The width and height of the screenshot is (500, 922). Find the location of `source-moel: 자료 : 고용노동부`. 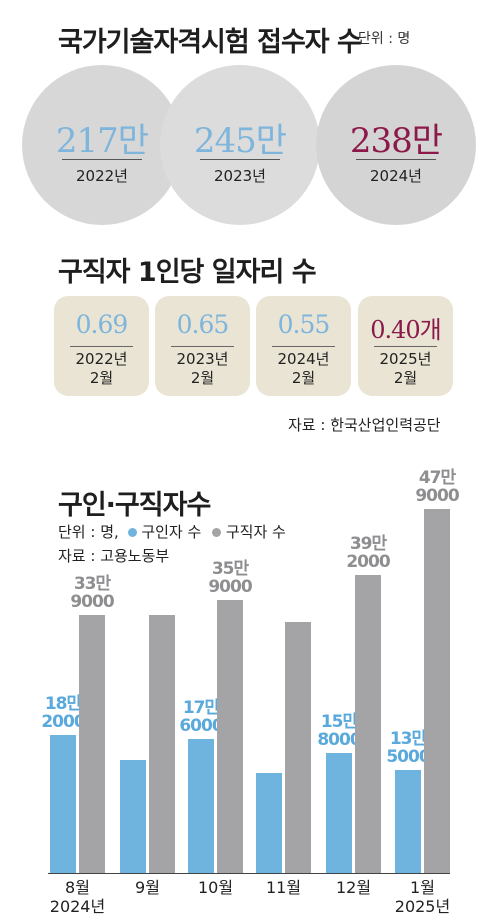

source-moel: 자료 : 고용노동부 is located at coordinates (114, 556).